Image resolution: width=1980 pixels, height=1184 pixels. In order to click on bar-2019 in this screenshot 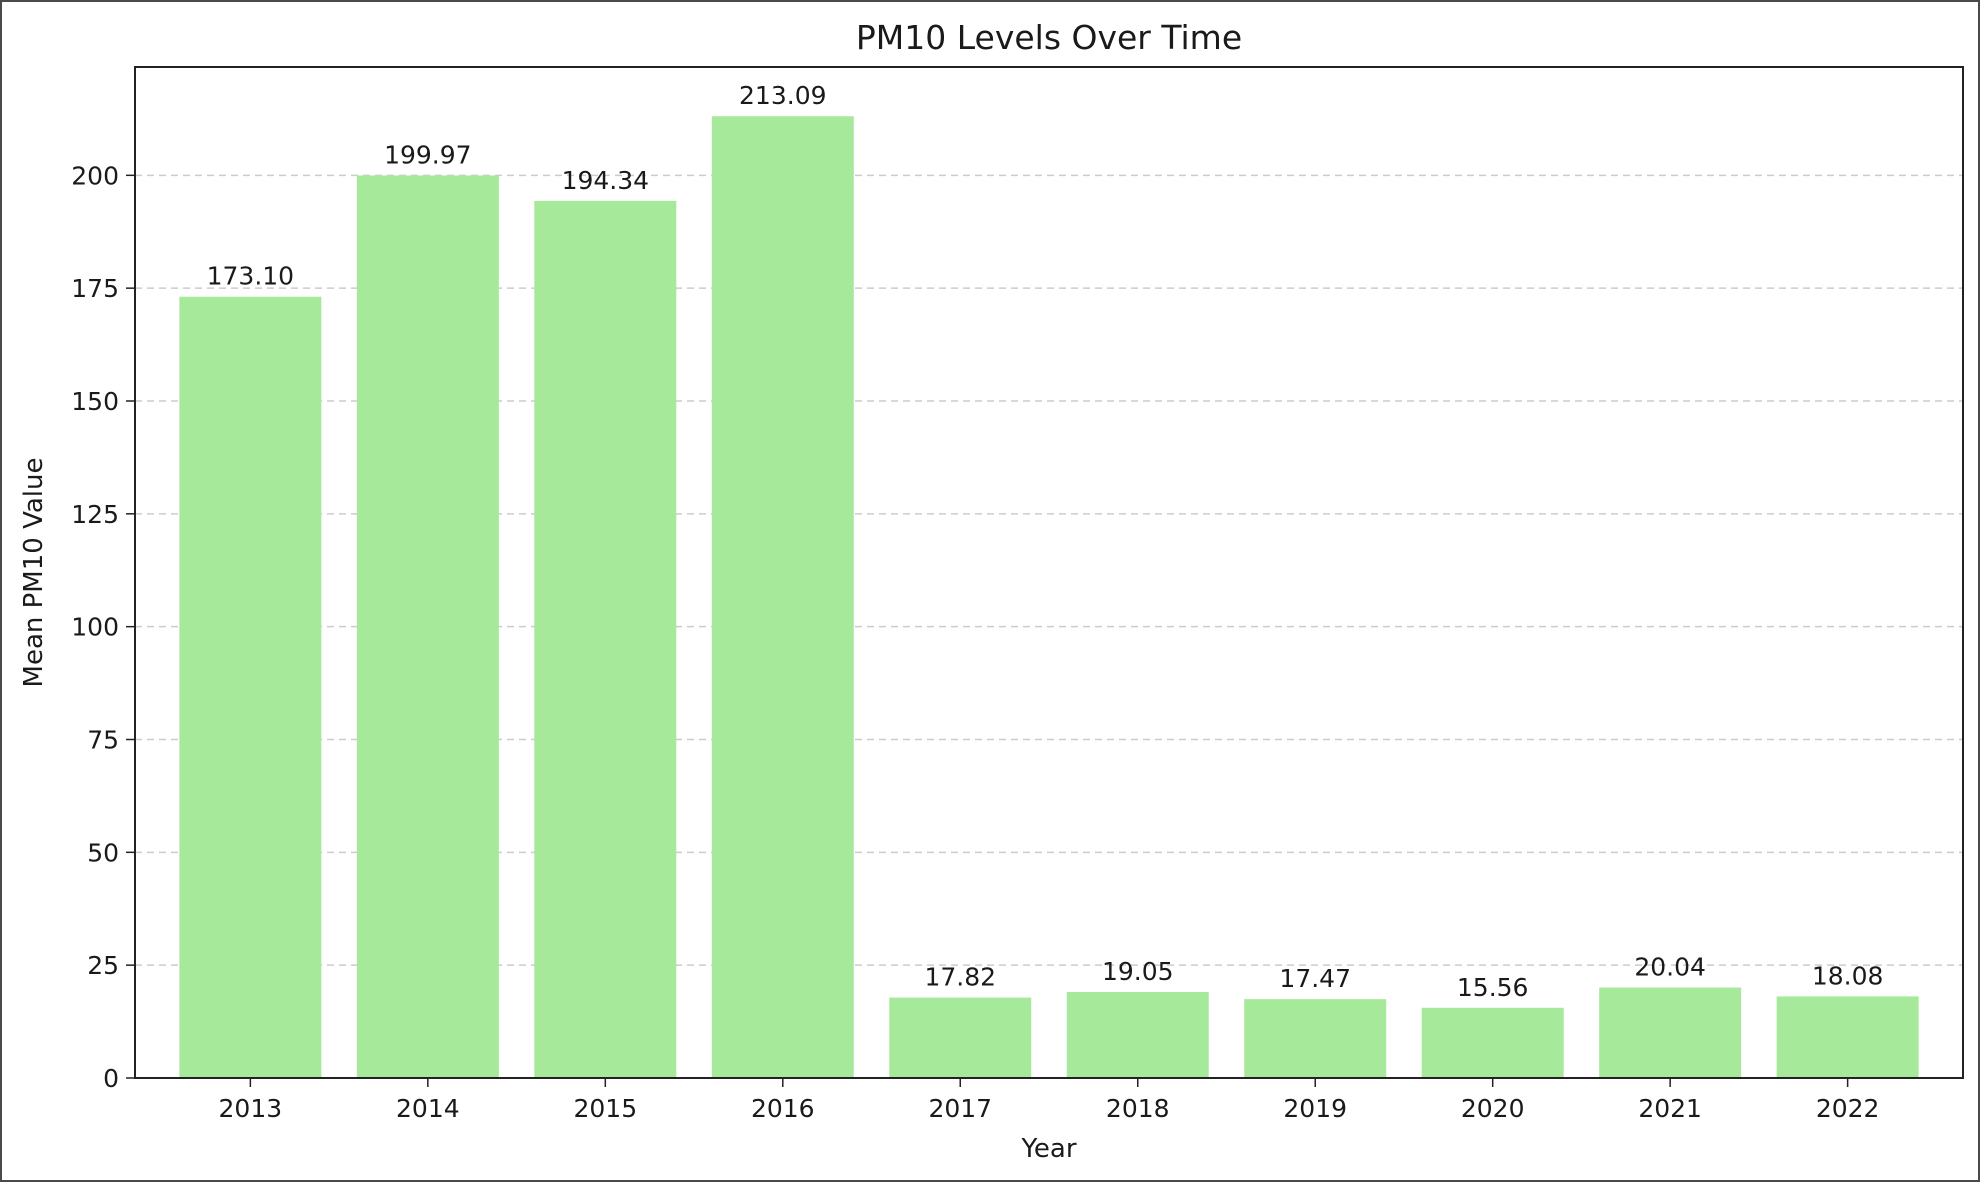, I will do `click(1315, 1038)`.